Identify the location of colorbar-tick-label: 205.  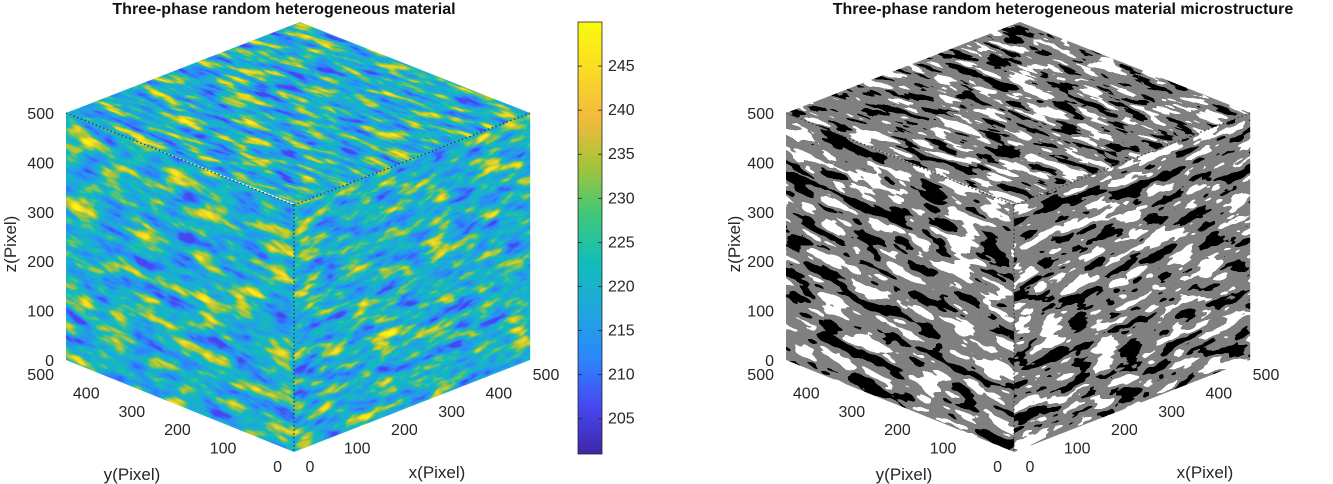
(621, 419).